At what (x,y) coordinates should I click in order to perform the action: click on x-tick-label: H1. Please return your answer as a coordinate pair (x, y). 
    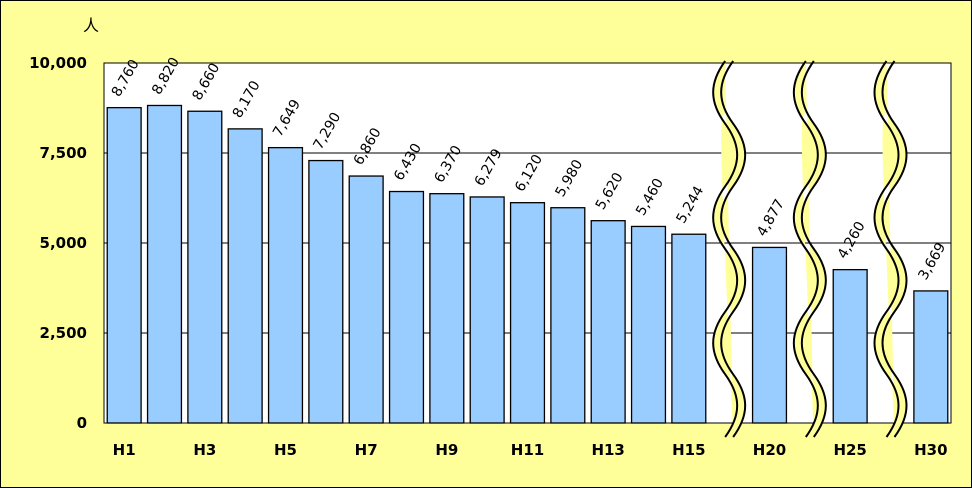
    Looking at the image, I should click on (124, 450).